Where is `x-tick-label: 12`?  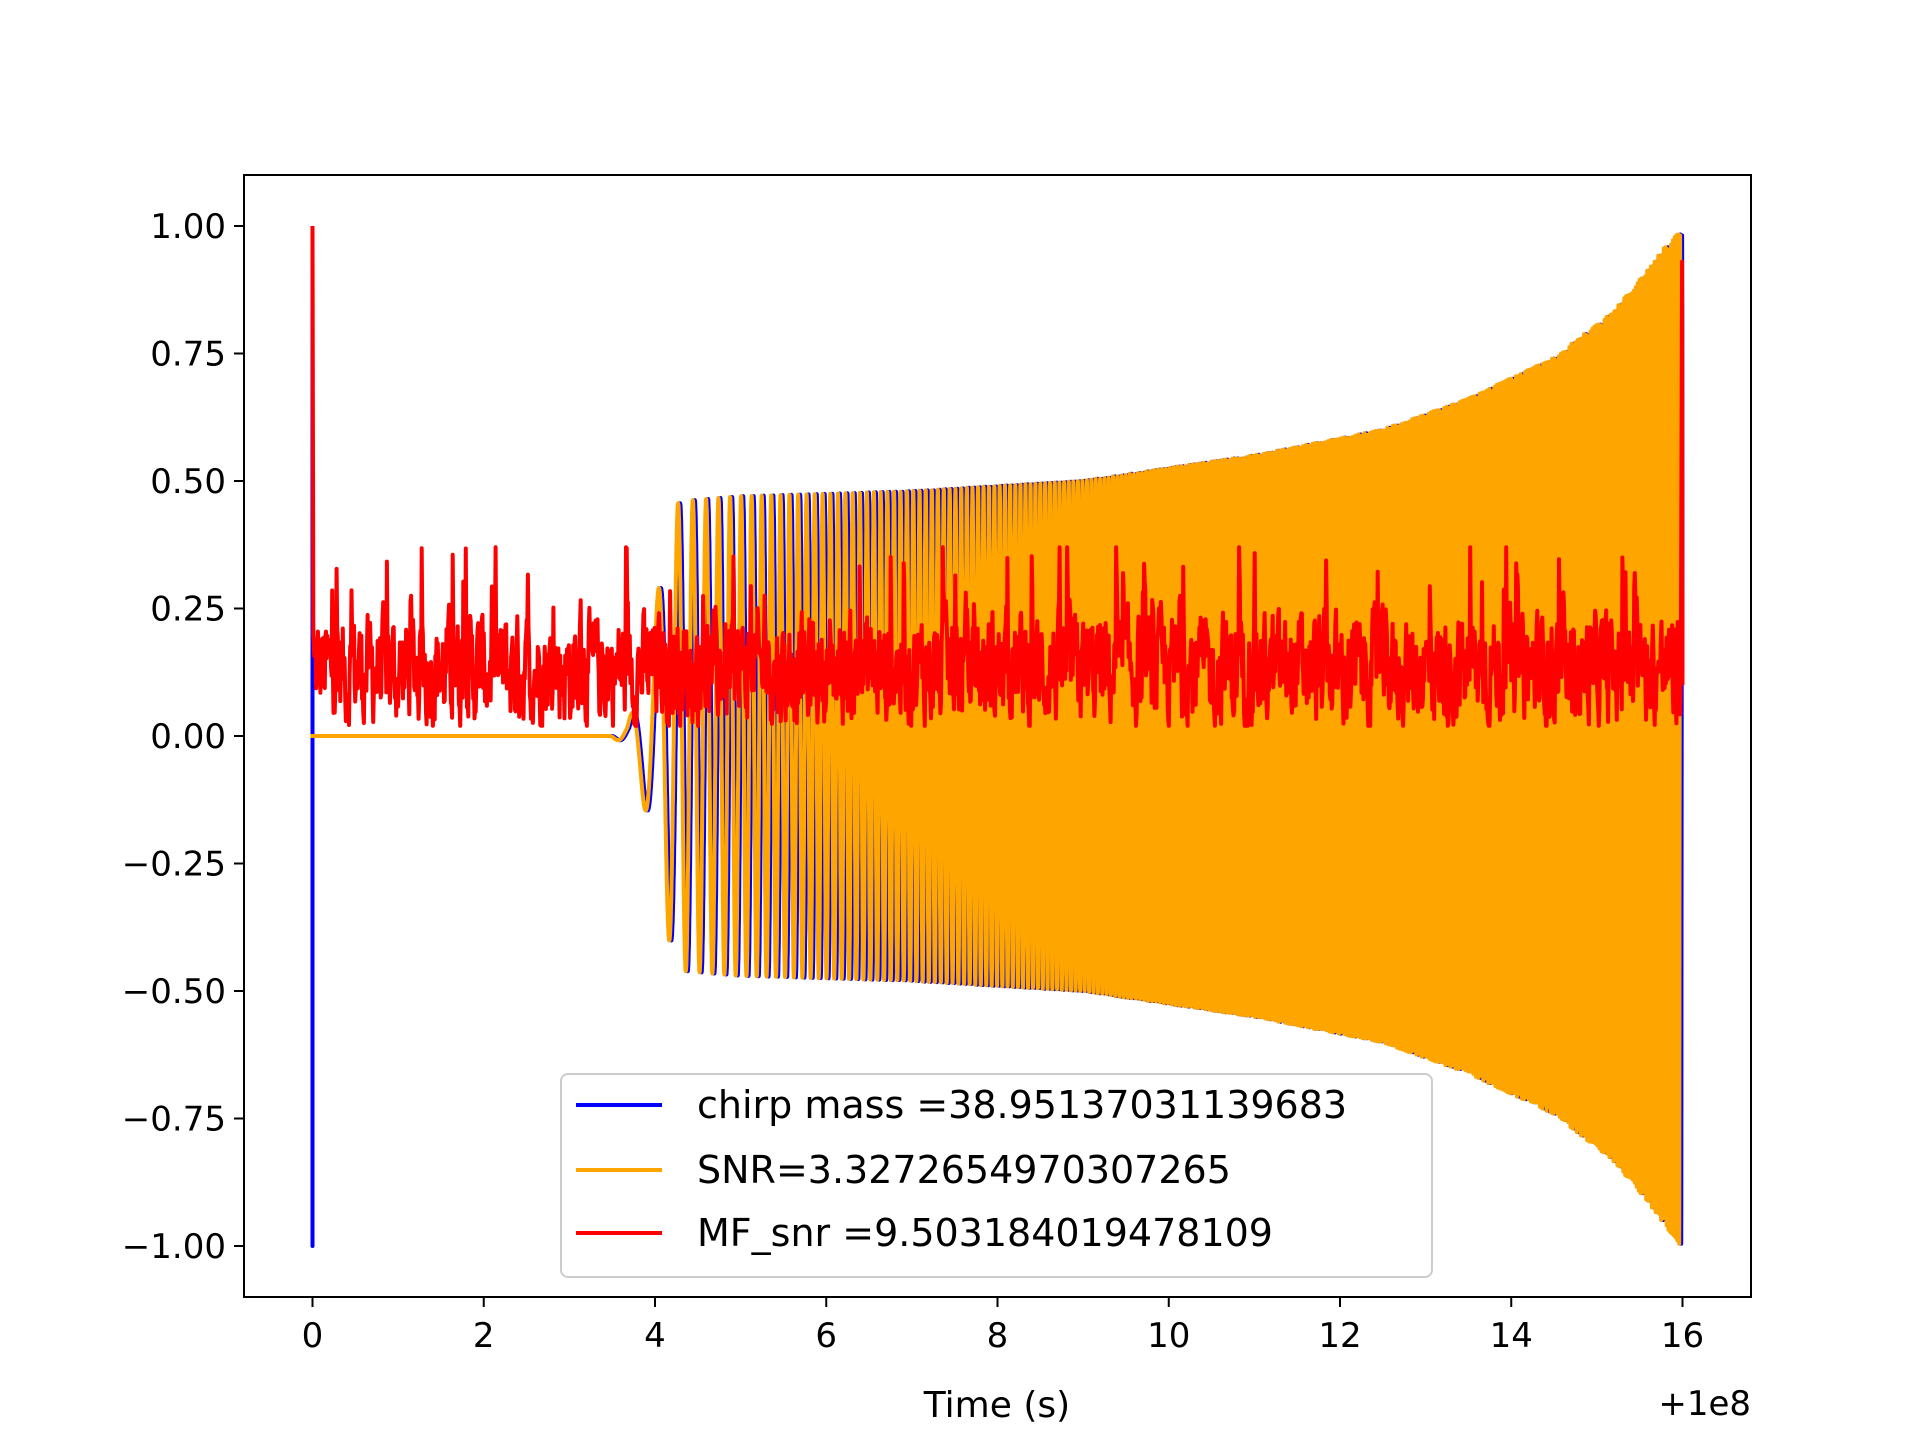 x-tick-label: 12 is located at coordinates (1339, 1336).